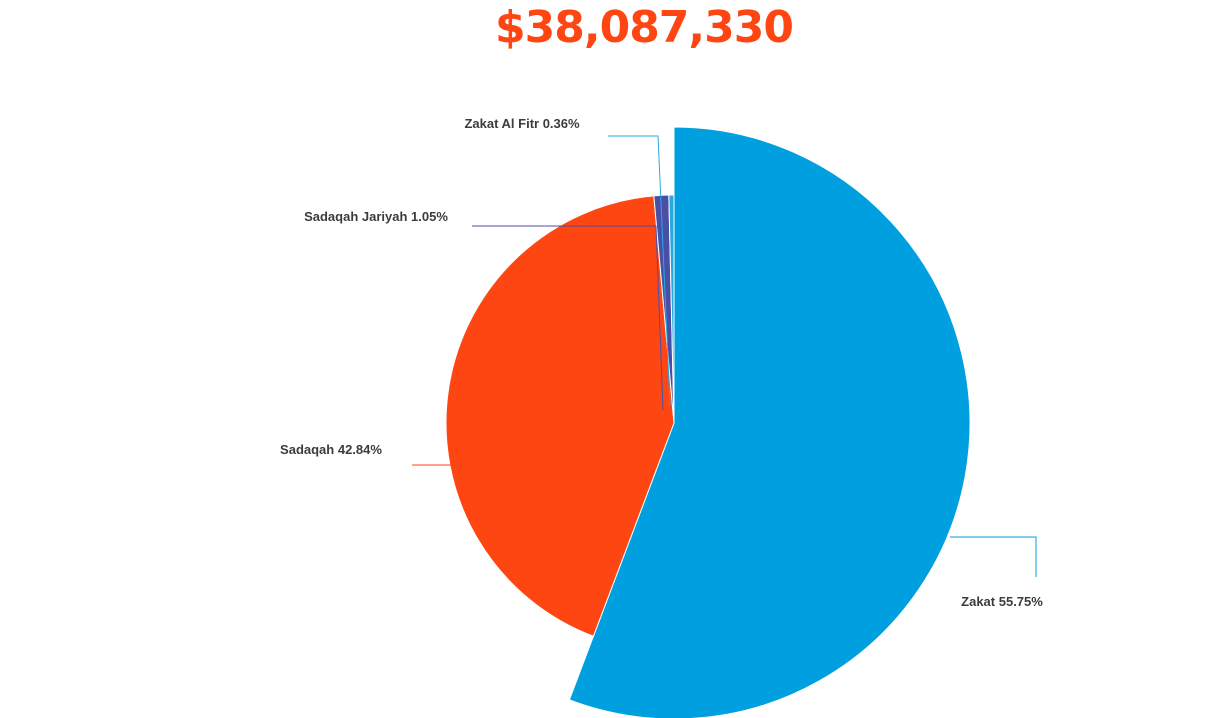 The width and height of the screenshot is (1221, 718). I want to click on total-amount: $38,087,330, so click(644, 27).